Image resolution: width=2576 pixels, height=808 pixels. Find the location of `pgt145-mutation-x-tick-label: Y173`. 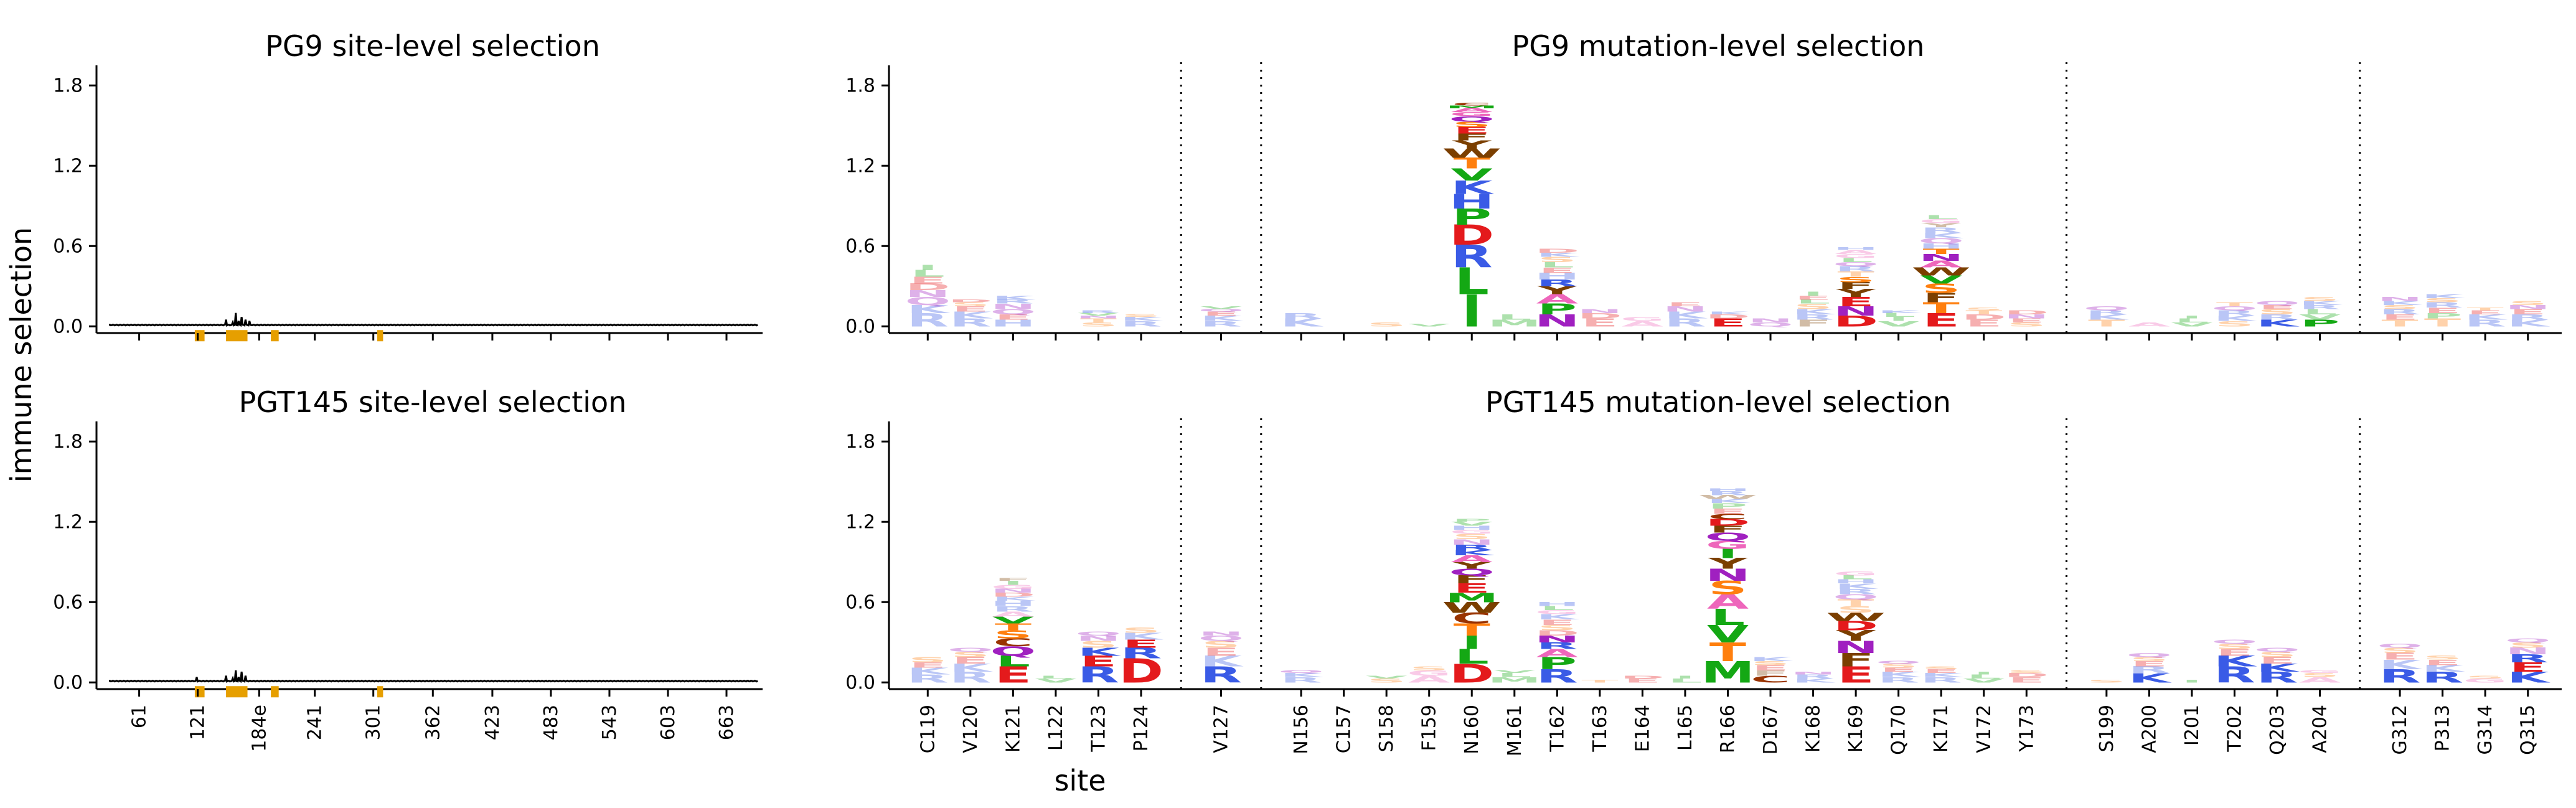

pgt145-mutation-x-tick-label: Y173 is located at coordinates (2027, 729).